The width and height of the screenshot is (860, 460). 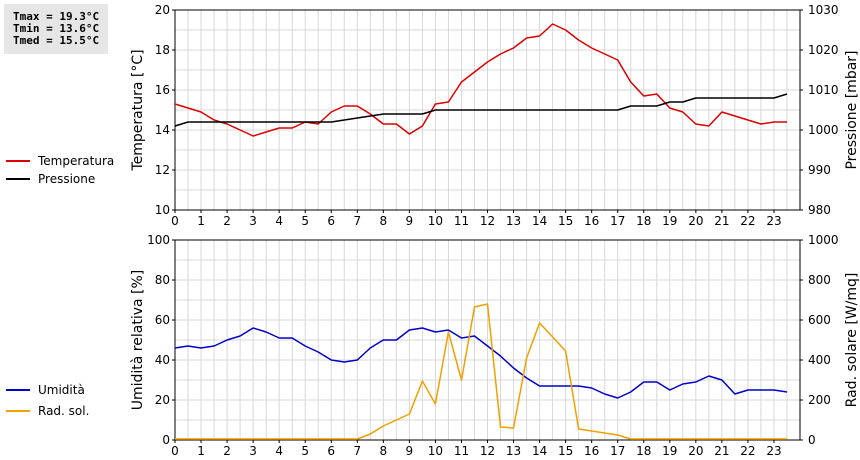 I want to click on y2-tick-label: 400, so click(x=819, y=360).